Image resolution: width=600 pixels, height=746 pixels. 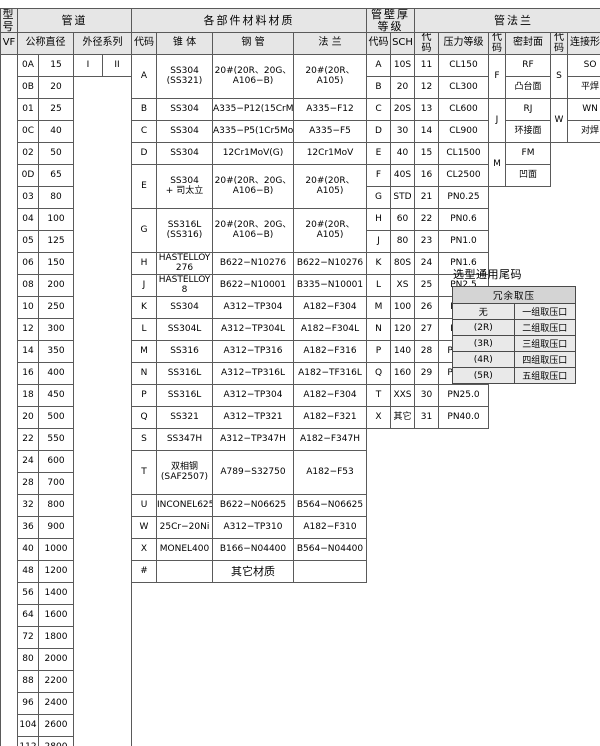 I want to click on sealing-code: F, so click(x=497, y=77).